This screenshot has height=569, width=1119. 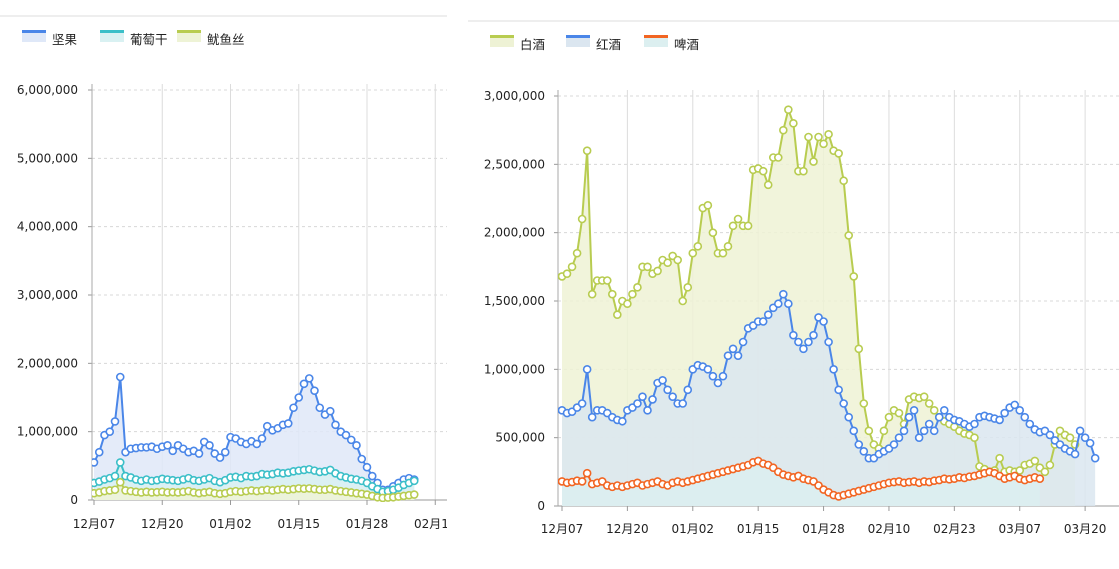 I want to click on legend-item: 鱿鱼丝, so click(x=211, y=38).